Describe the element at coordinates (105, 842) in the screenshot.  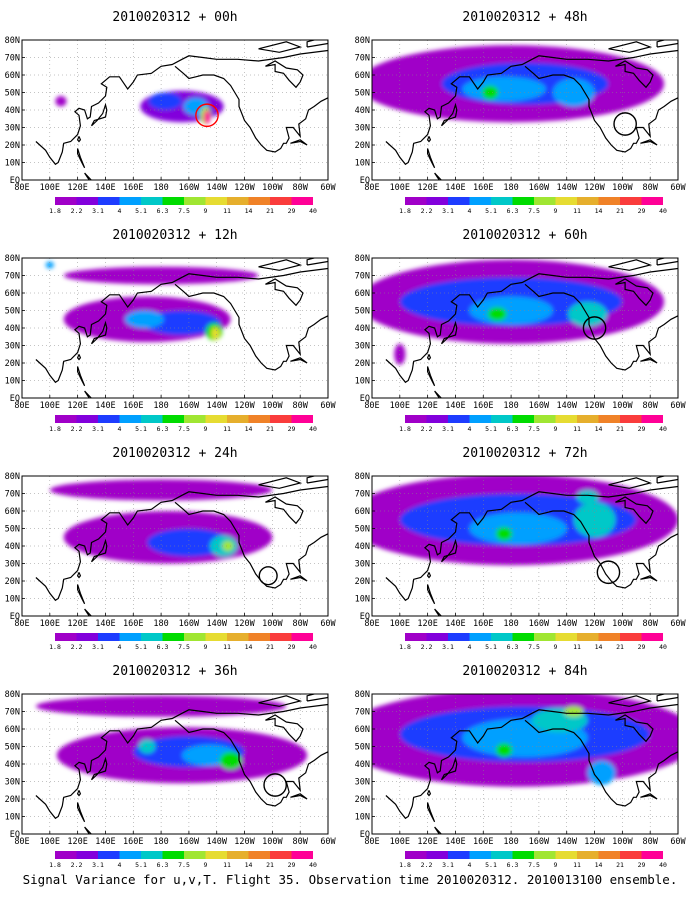
I see `x-tick-label: 140E` at that location.